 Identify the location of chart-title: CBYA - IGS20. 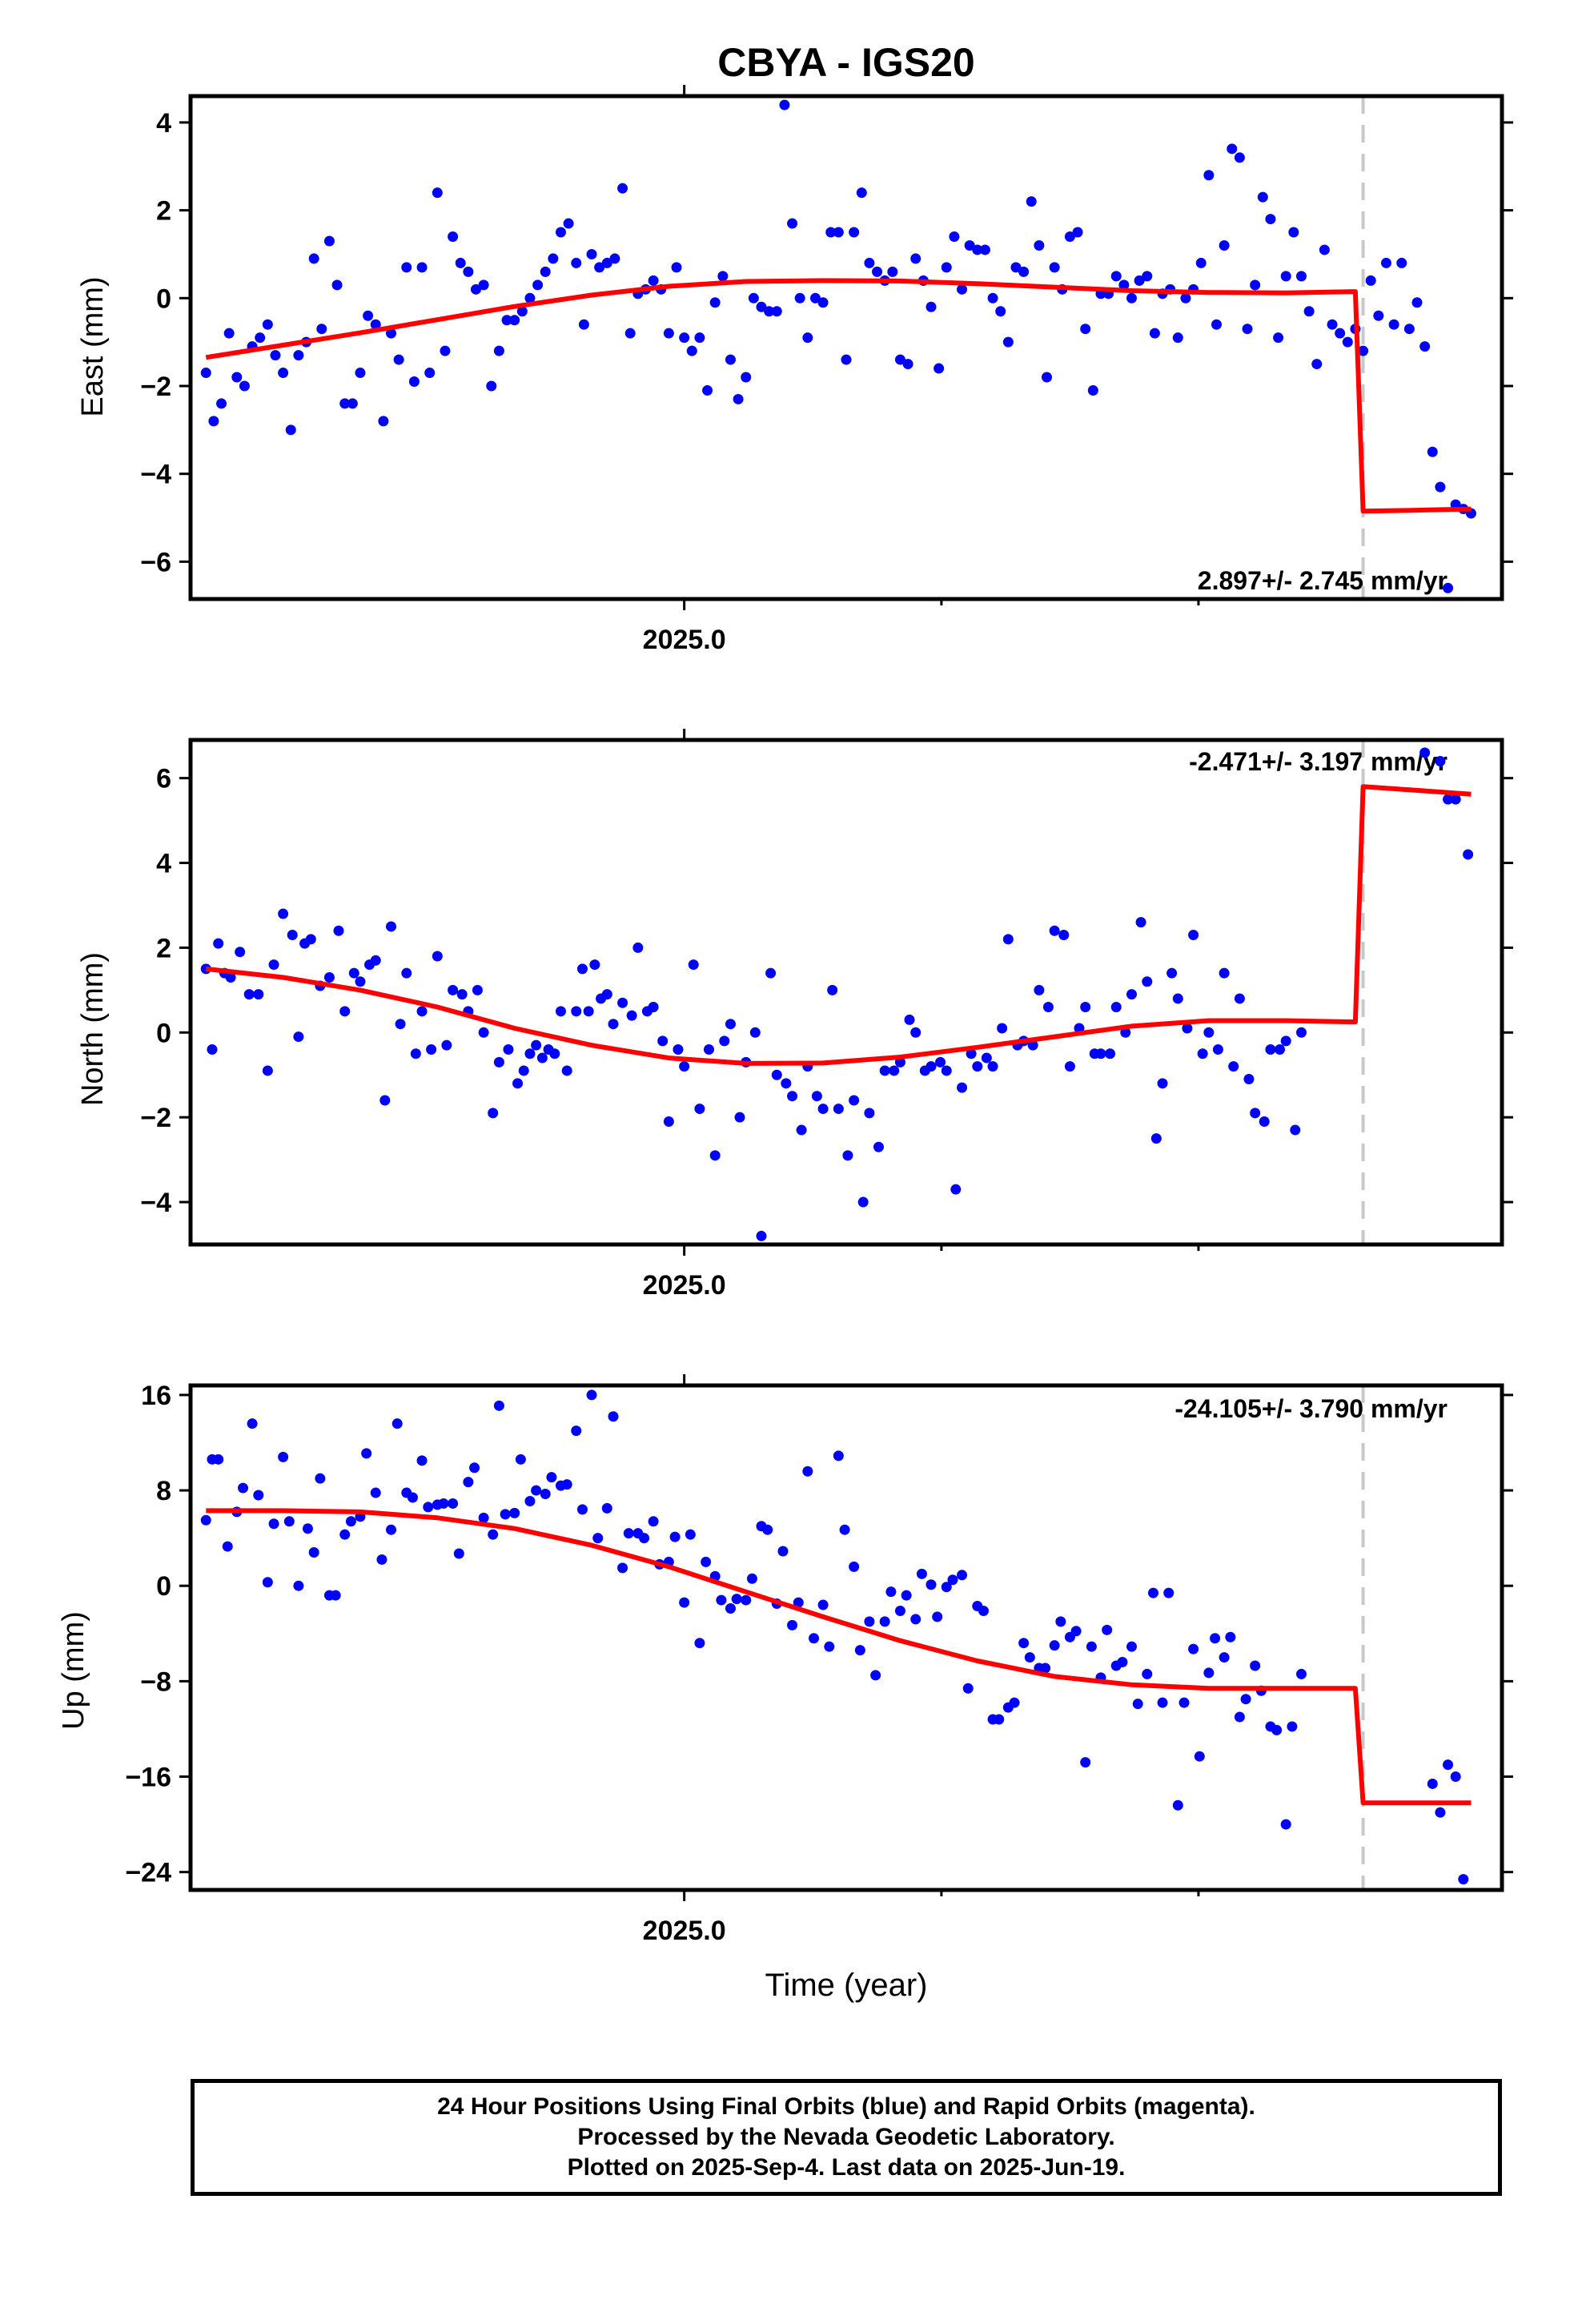
(846, 62).